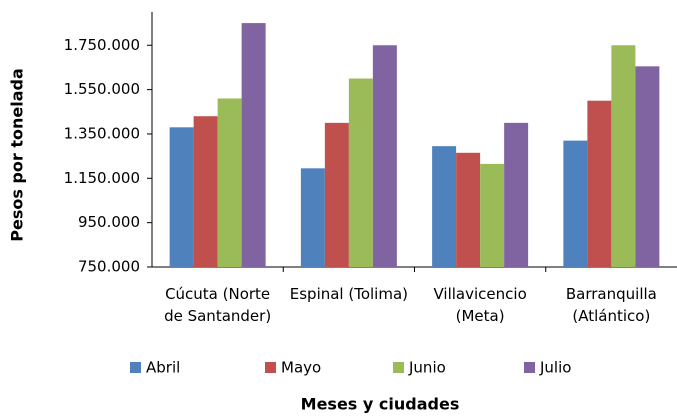 This screenshot has width=677, height=416. I want to click on y-tick-label: 750.000, so click(109, 267).